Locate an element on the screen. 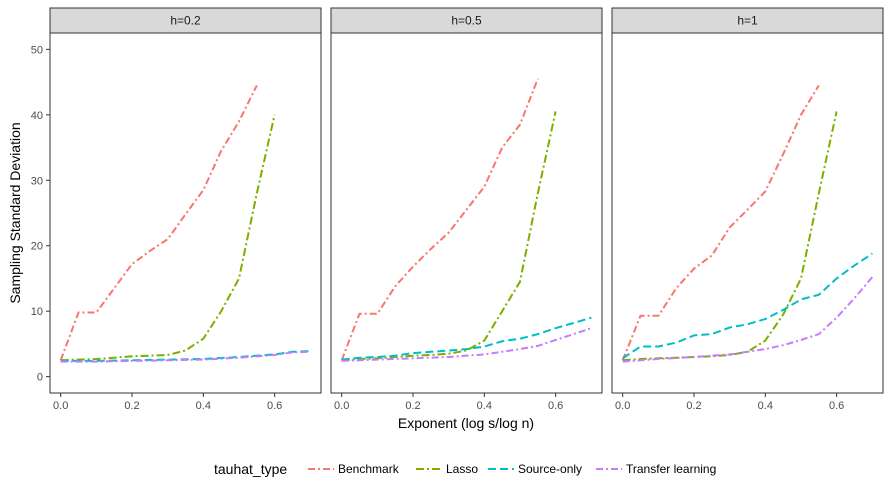 The height and width of the screenshot is (498, 892). legend-label: Lasso is located at coordinates (462, 469).